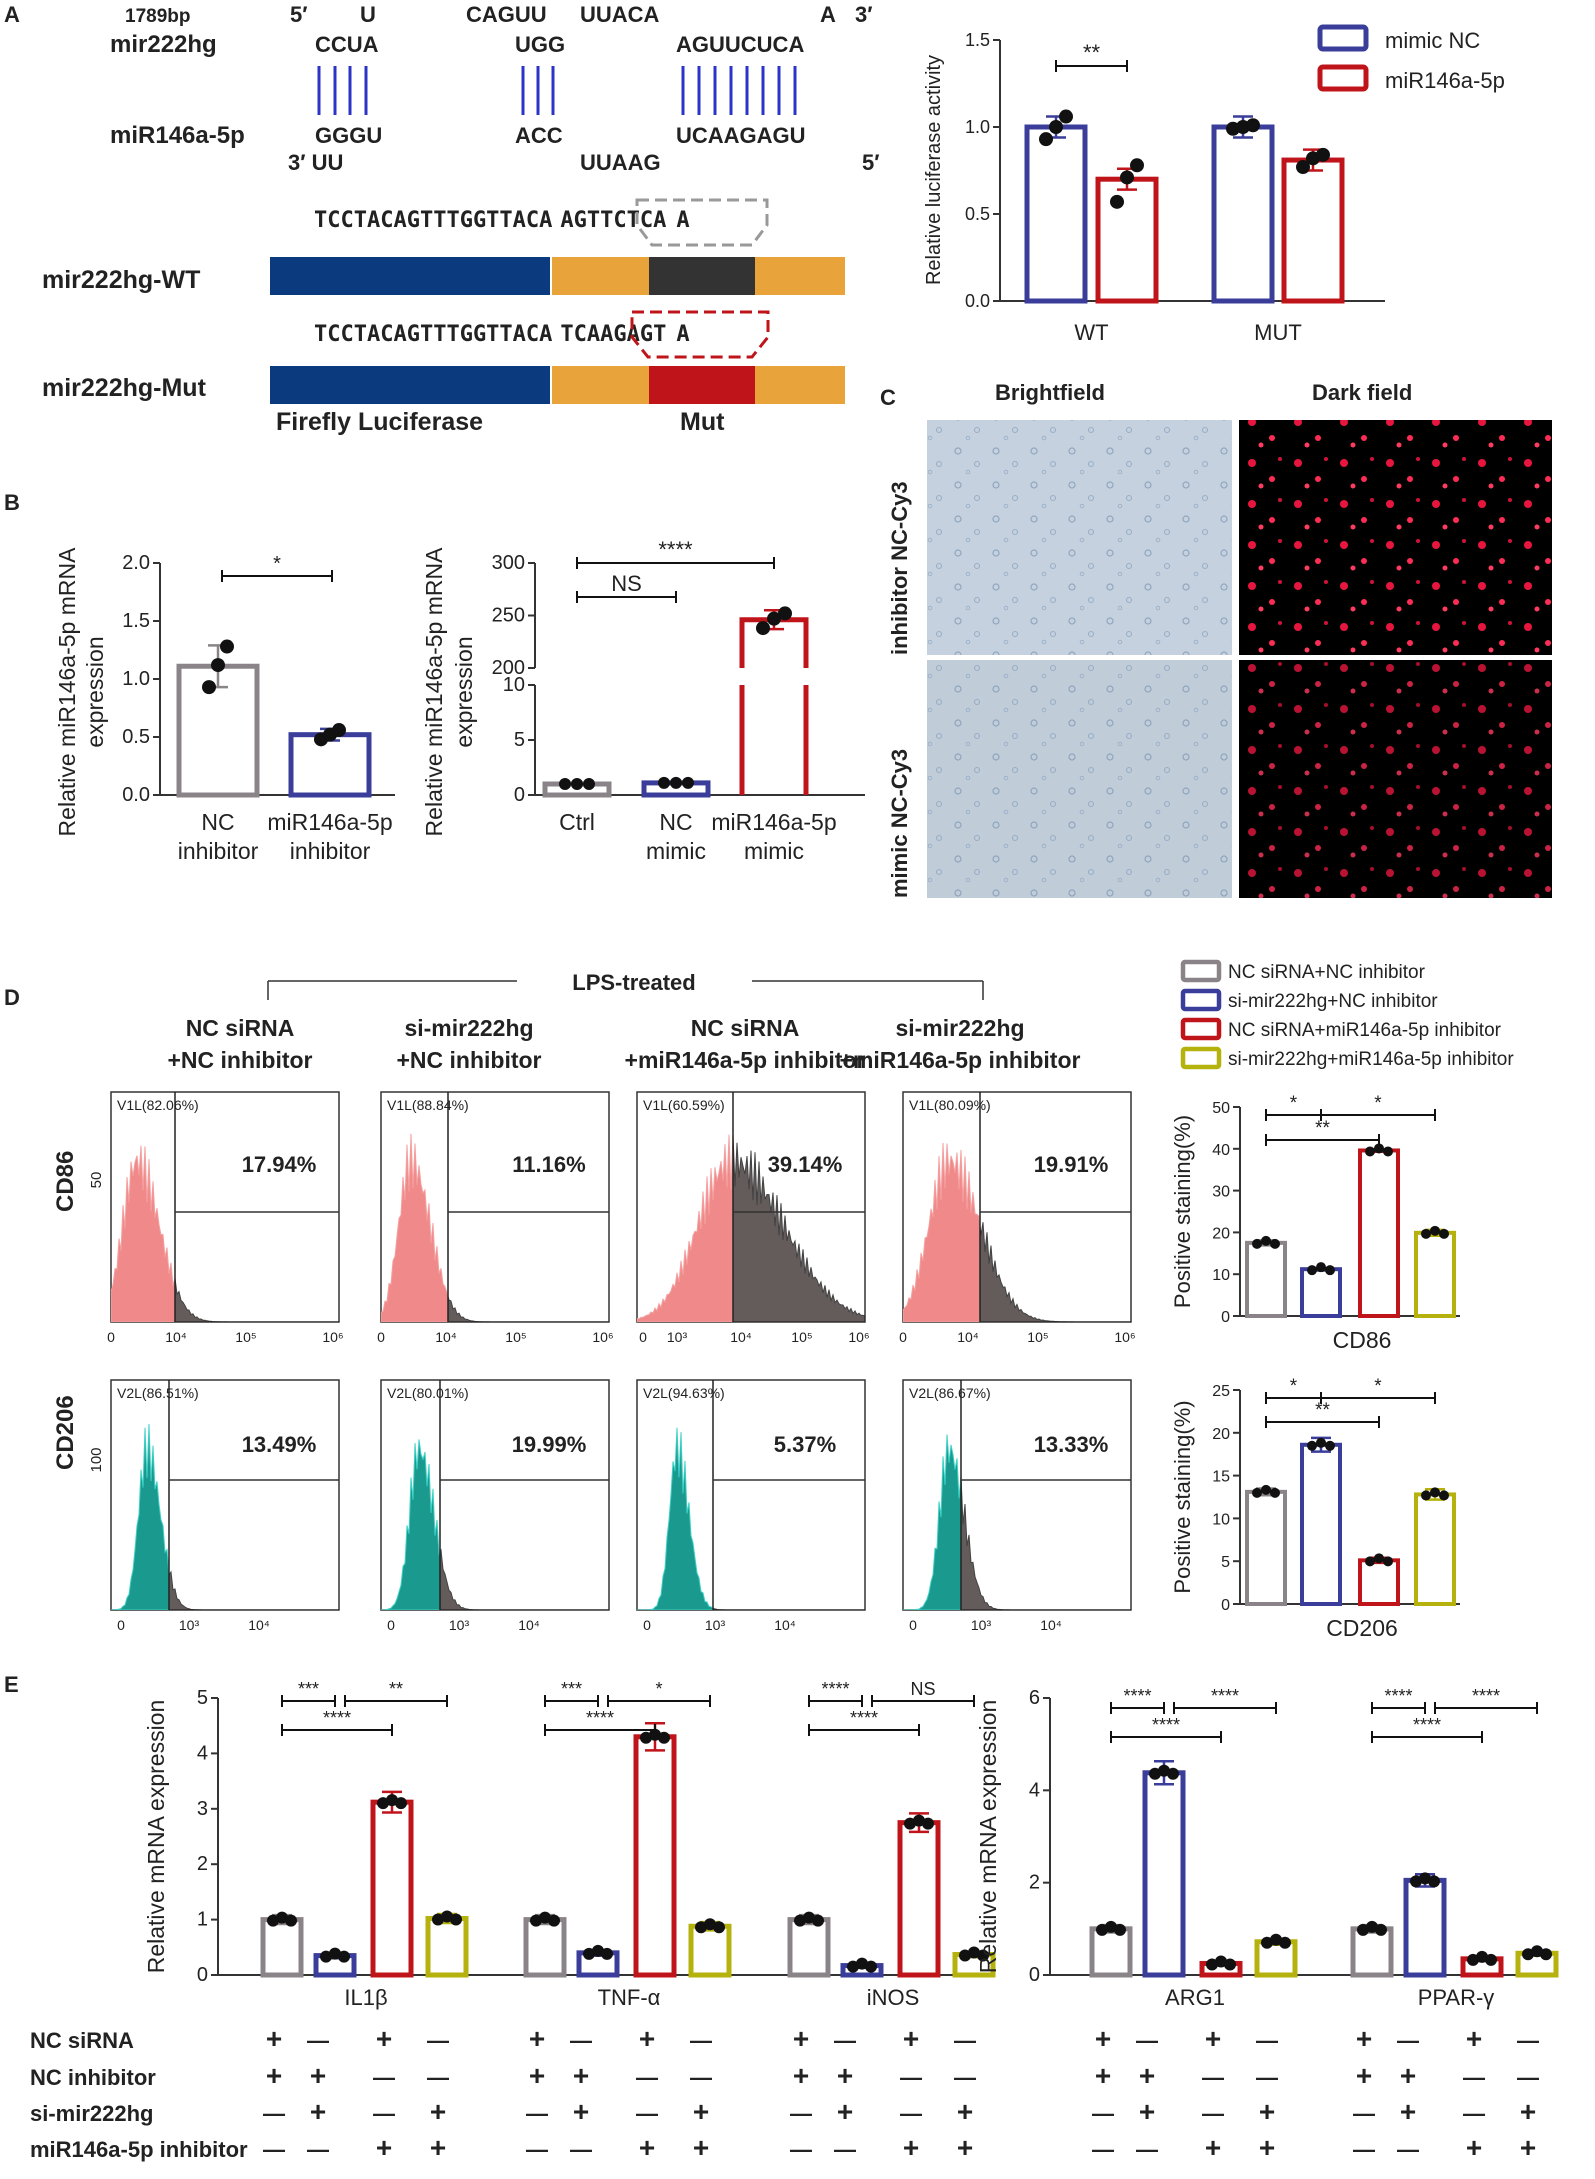 The width and height of the screenshot is (1595, 2179). What do you see at coordinates (257, 1300) in the screenshot?
I see `hist-cd86-0-curve-pos` at bounding box center [257, 1300].